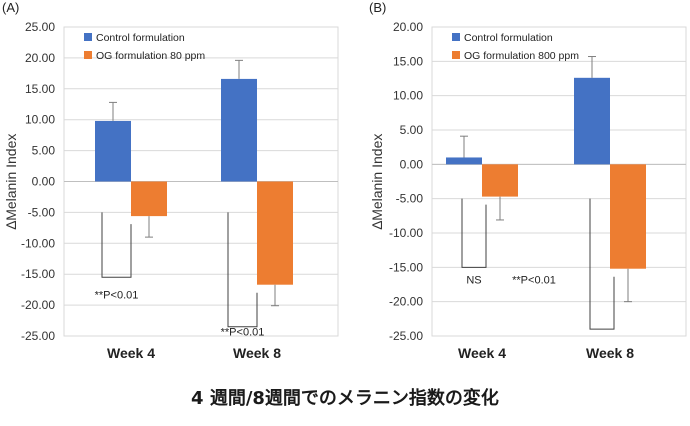 The width and height of the screenshot is (690, 426). I want to click on legend-entry: OG formulation 800 ppm, so click(521, 56).